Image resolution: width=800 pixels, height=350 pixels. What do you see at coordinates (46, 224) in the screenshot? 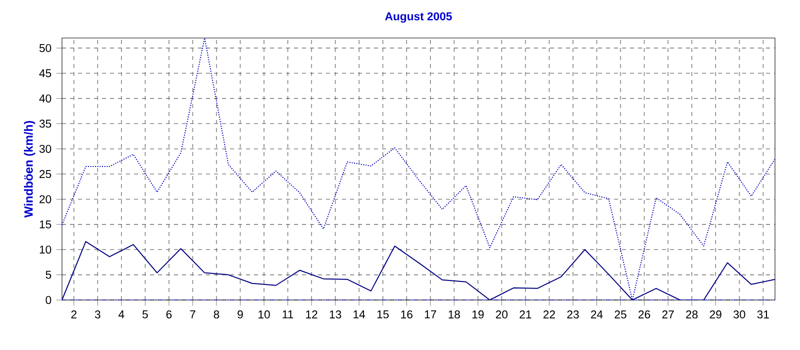
I see `y-tick-label: 15` at bounding box center [46, 224].